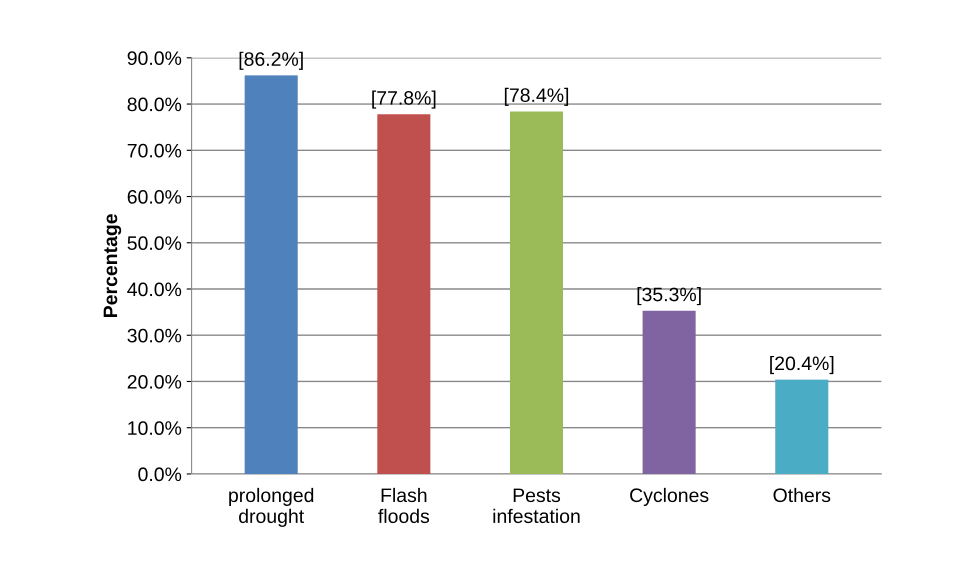  Describe the element at coordinates (404, 99) in the screenshot. I see `data-label: [77.8%]` at that location.